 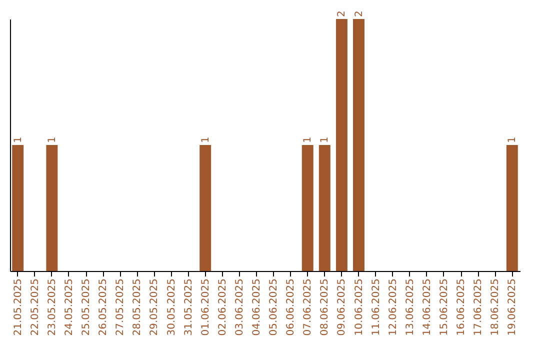 I want to click on x-tick-label: 14.06.2025, so click(x=427, y=307).